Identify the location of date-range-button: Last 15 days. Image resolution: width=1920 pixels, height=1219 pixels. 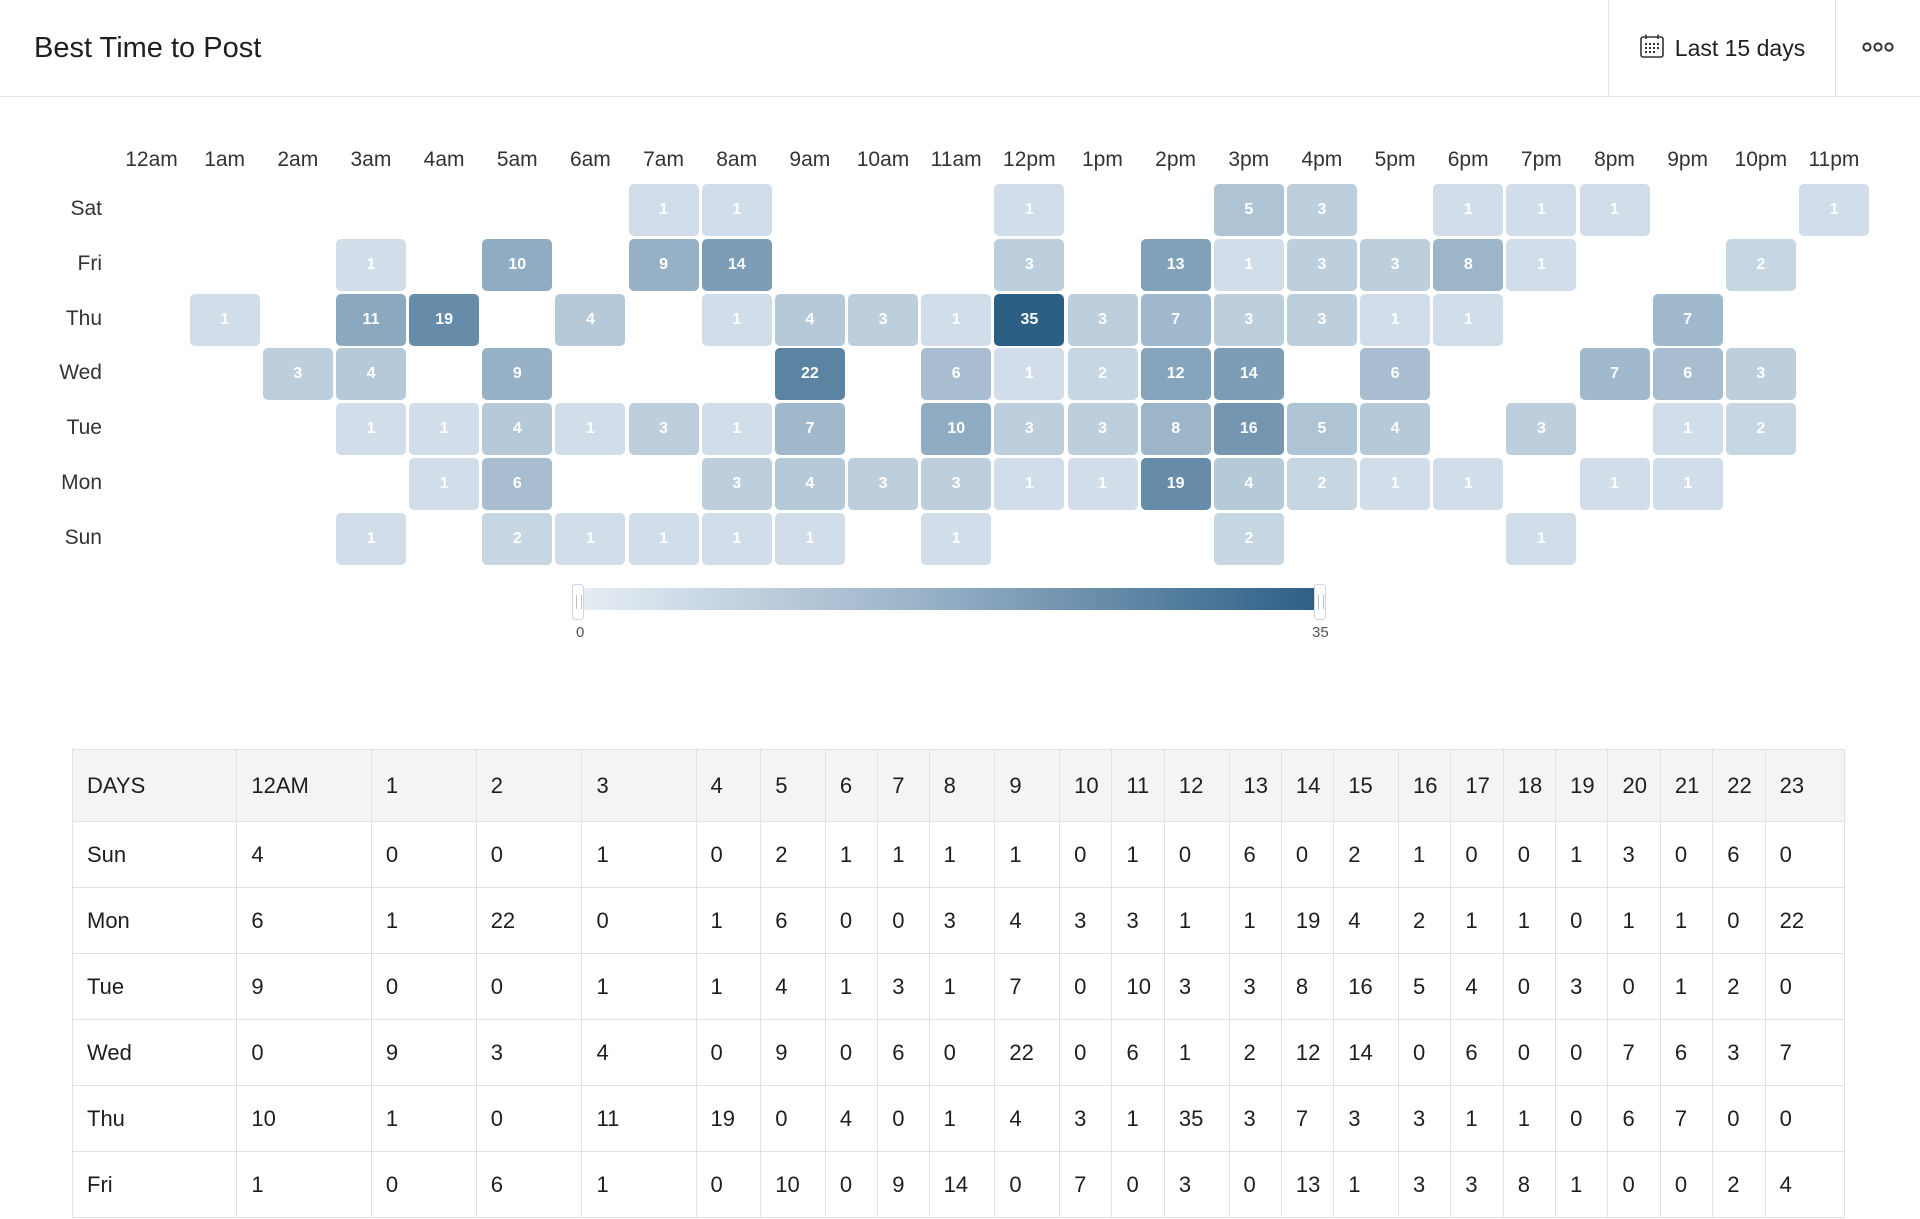
(1722, 48).